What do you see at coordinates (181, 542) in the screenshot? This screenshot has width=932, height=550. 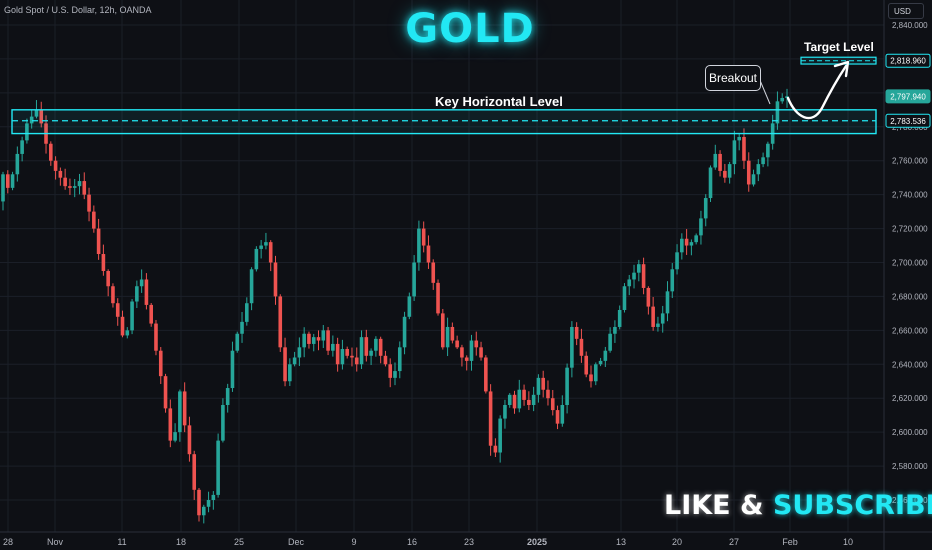 I see `time-tick-label: 18` at bounding box center [181, 542].